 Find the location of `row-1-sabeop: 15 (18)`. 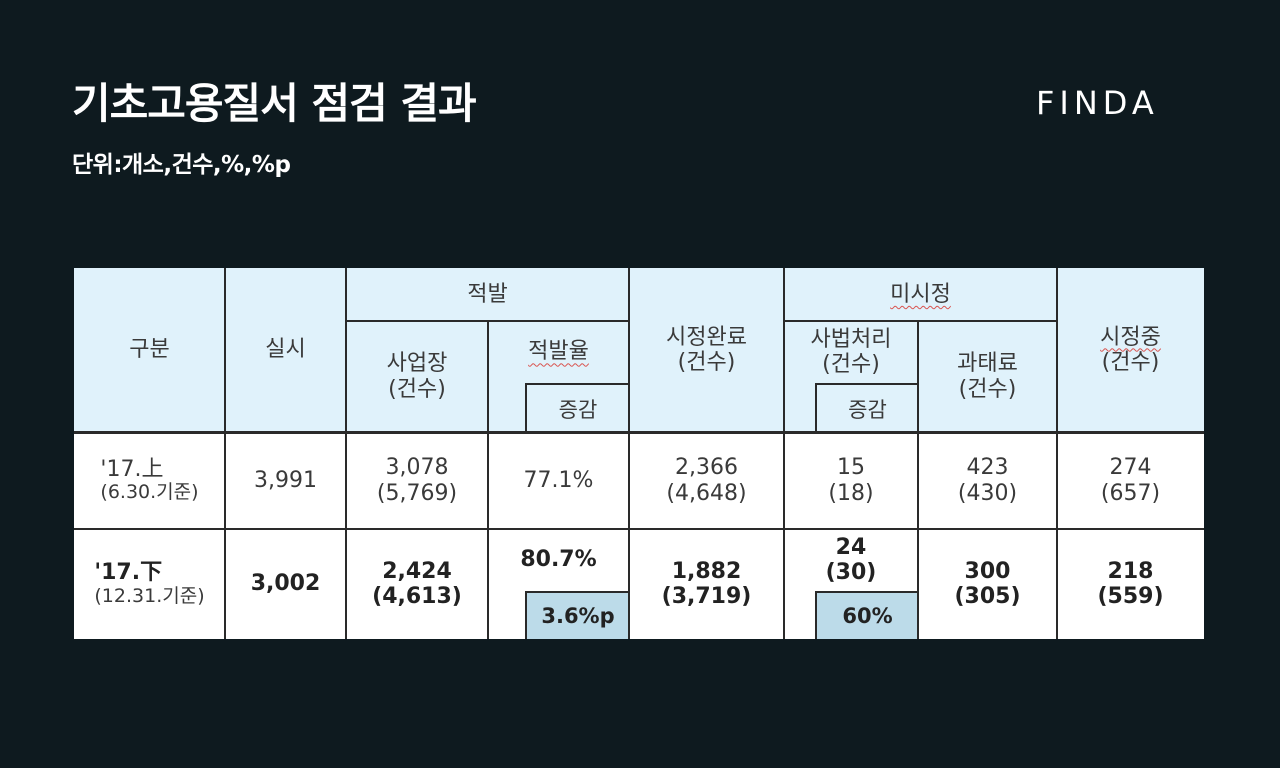

row-1-sabeop: 15 (18) is located at coordinates (851, 480).